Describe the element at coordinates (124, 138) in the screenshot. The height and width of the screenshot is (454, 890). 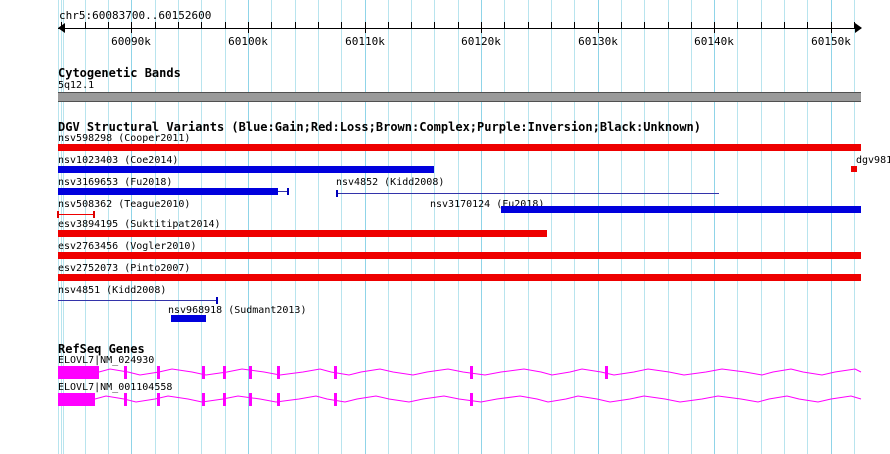
I see `dgv-feature-label: nsv598298 (Cooper2011)` at that location.